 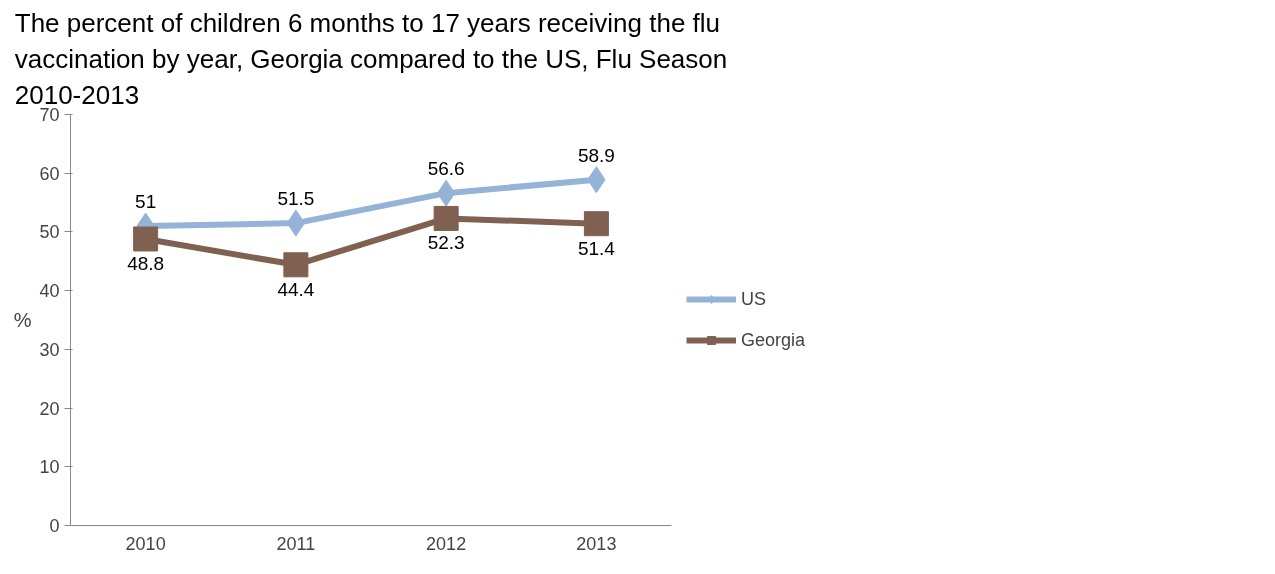 What do you see at coordinates (49, 173) in the screenshot?
I see `y-tick-label: 60` at bounding box center [49, 173].